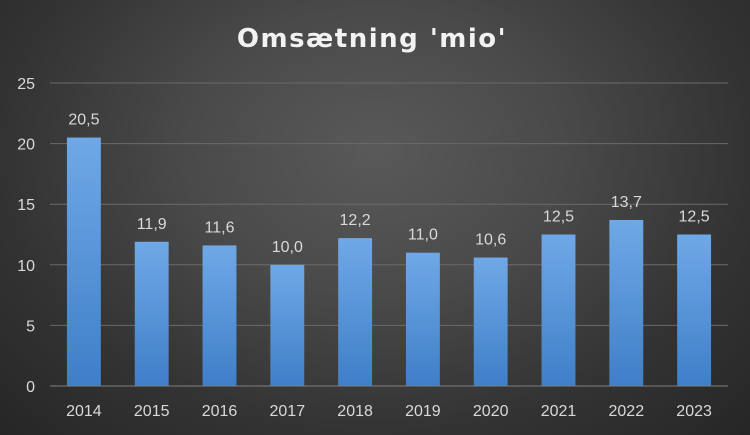  I want to click on bar-2023, so click(694, 310).